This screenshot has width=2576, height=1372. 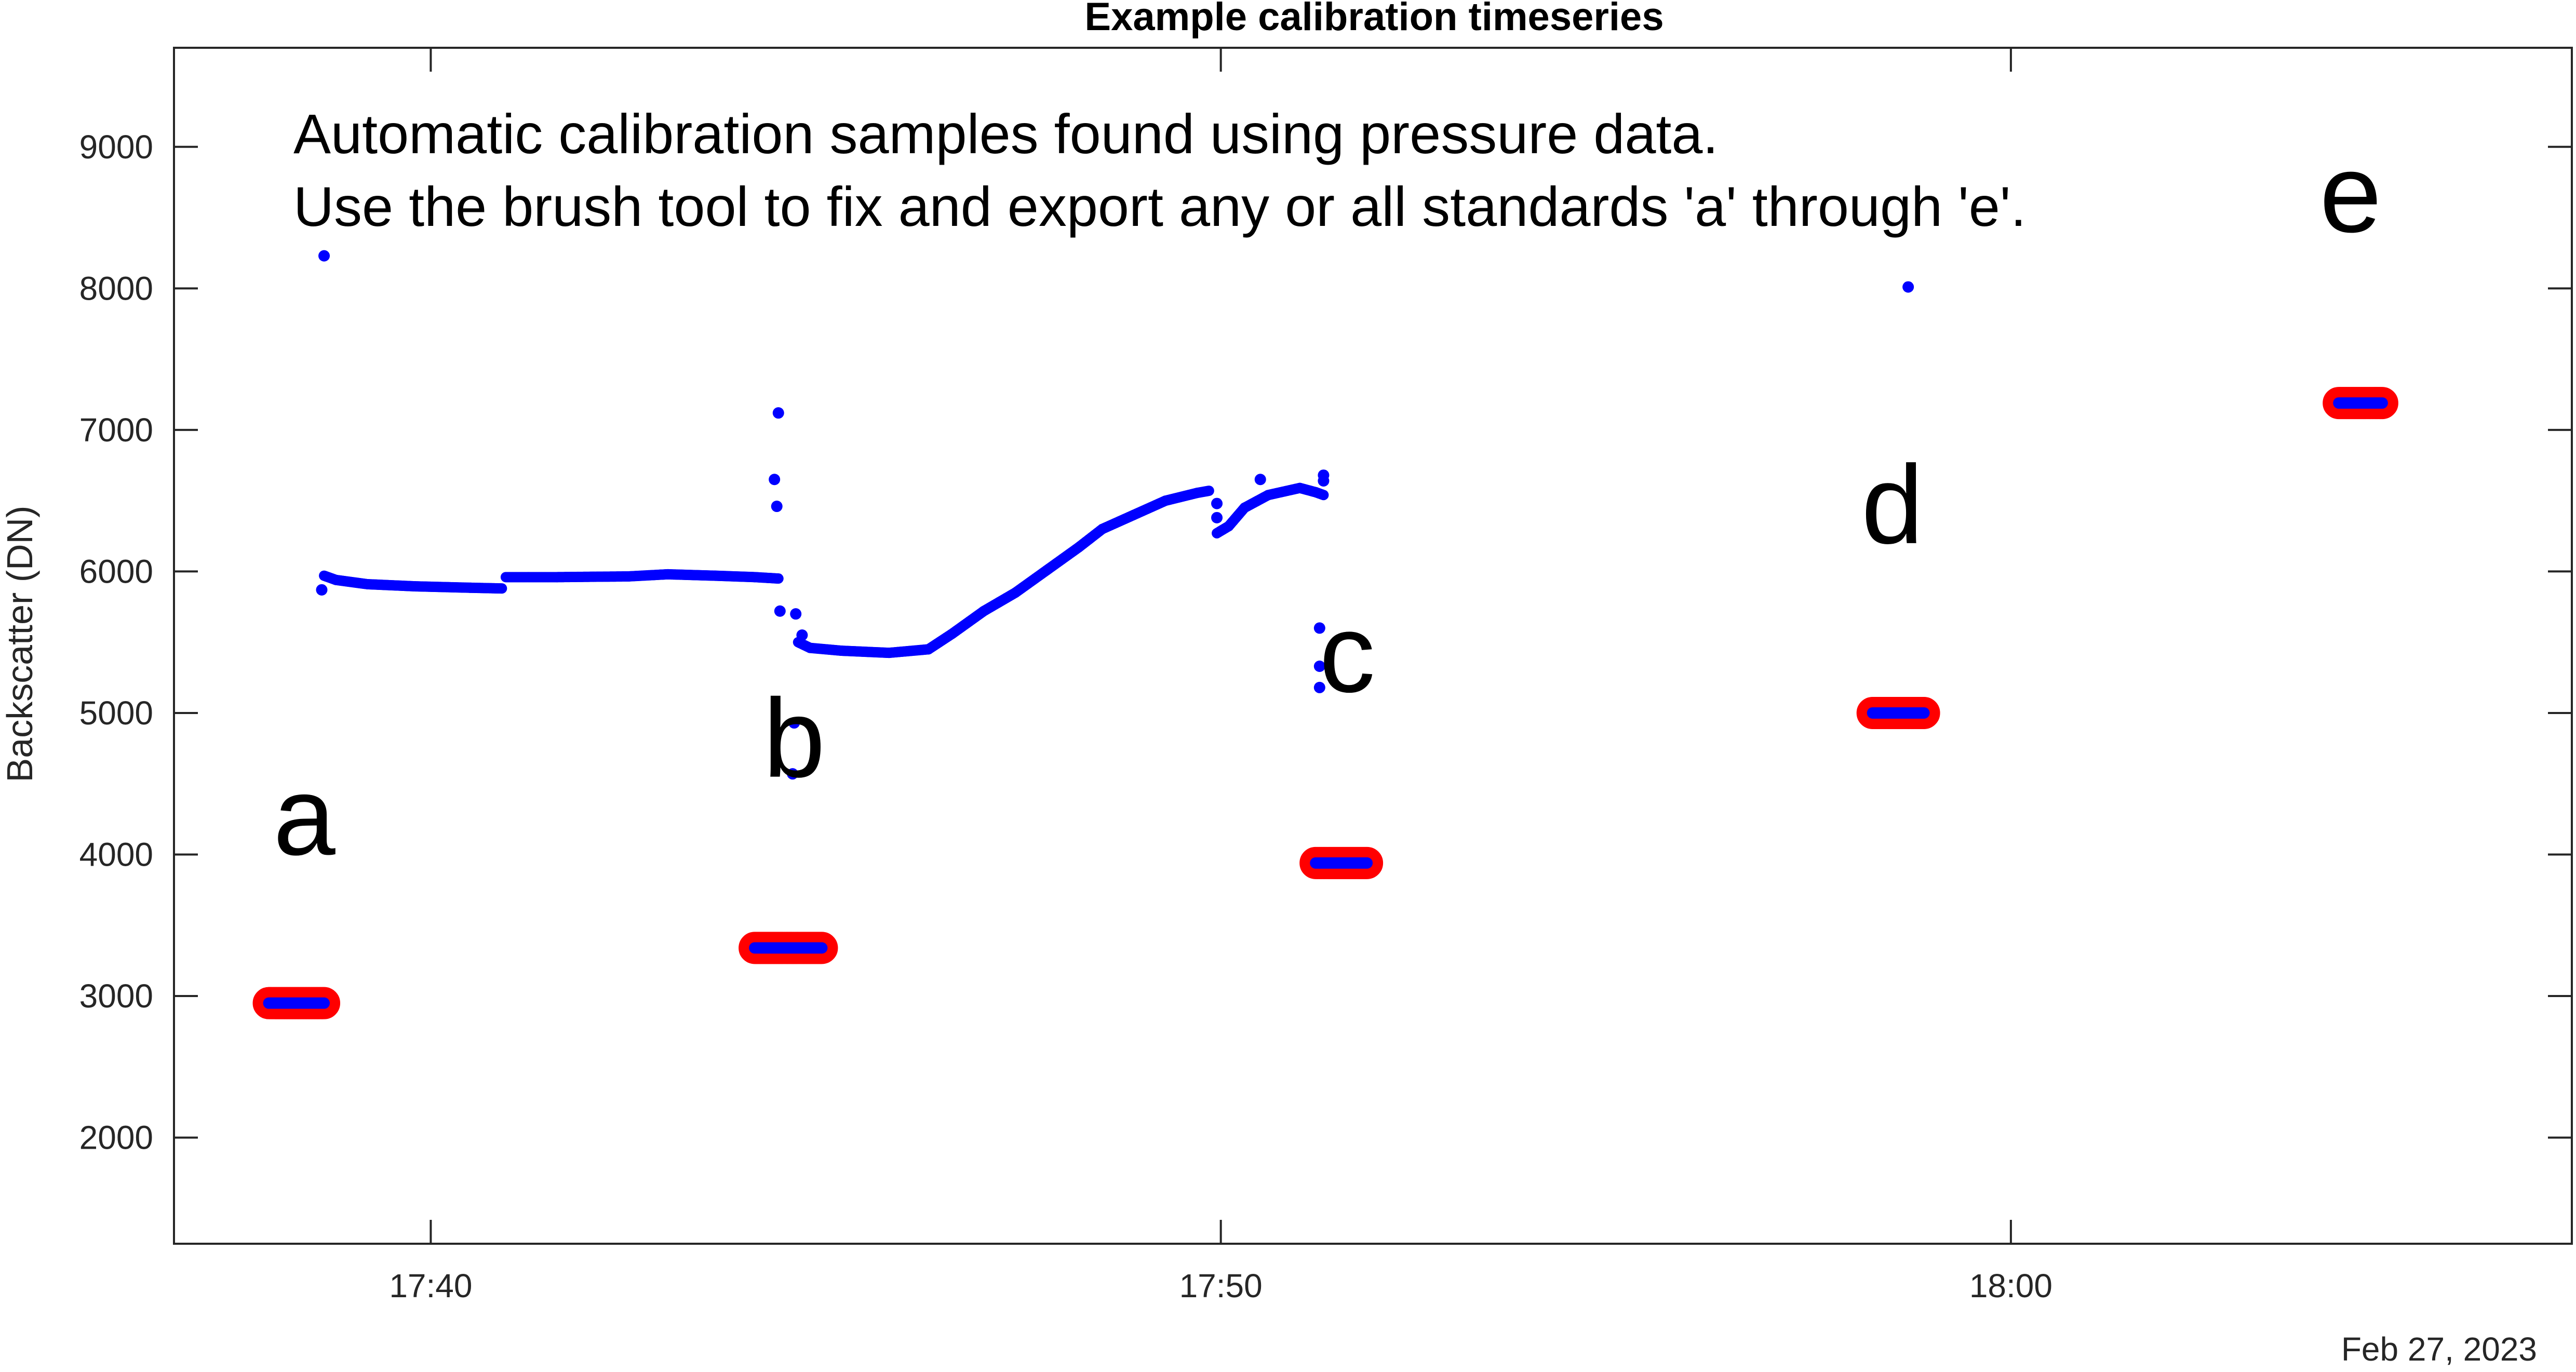 I want to click on y-tick-label: 4000, so click(x=116, y=854).